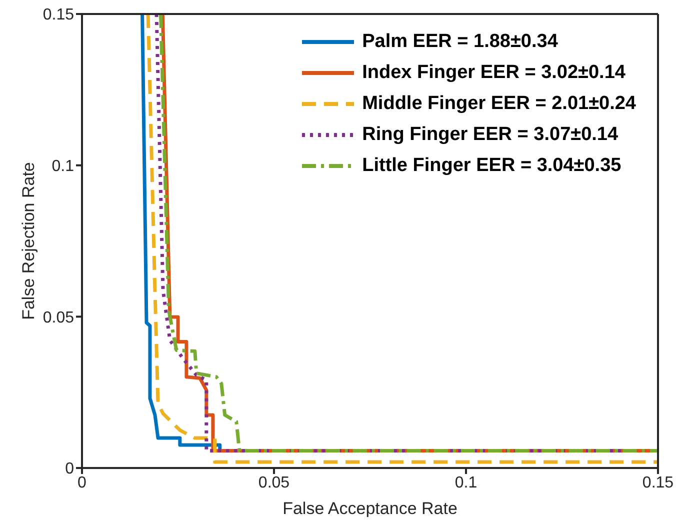  What do you see at coordinates (658, 483) in the screenshot?
I see `x-tick-label: 0.15` at bounding box center [658, 483].